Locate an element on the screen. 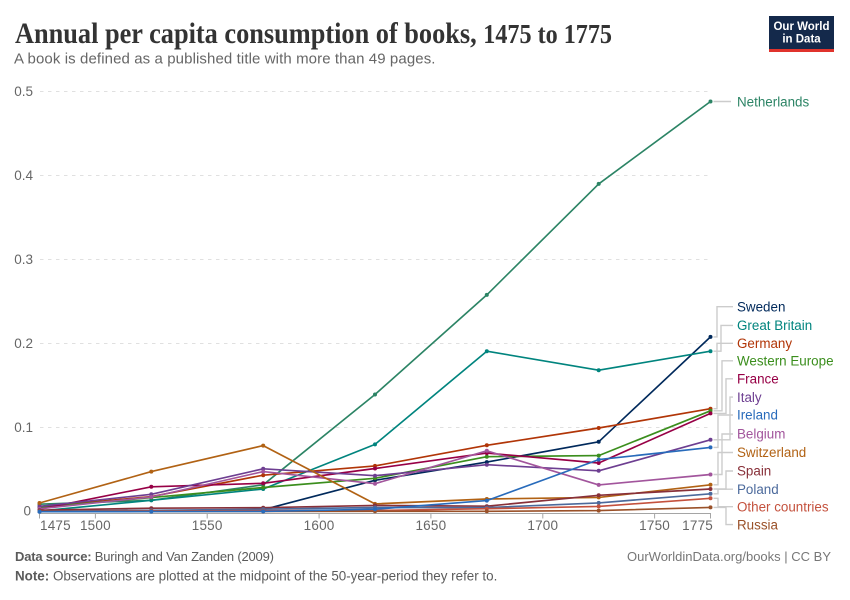 The image size is (850, 600). svg-text: 1650 is located at coordinates (430, 525).